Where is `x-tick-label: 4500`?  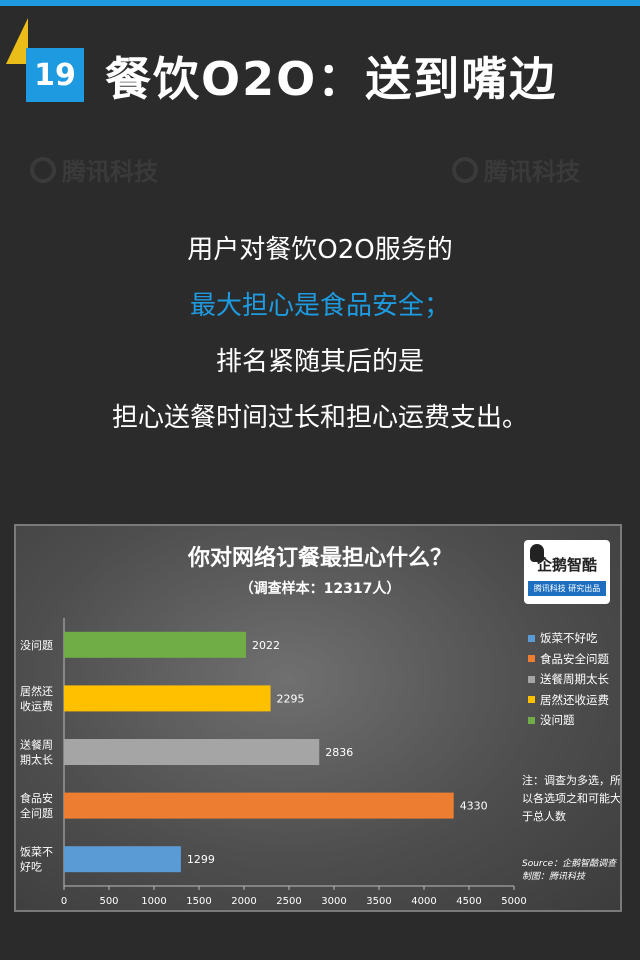
x-tick-label: 4500 is located at coordinates (468, 901).